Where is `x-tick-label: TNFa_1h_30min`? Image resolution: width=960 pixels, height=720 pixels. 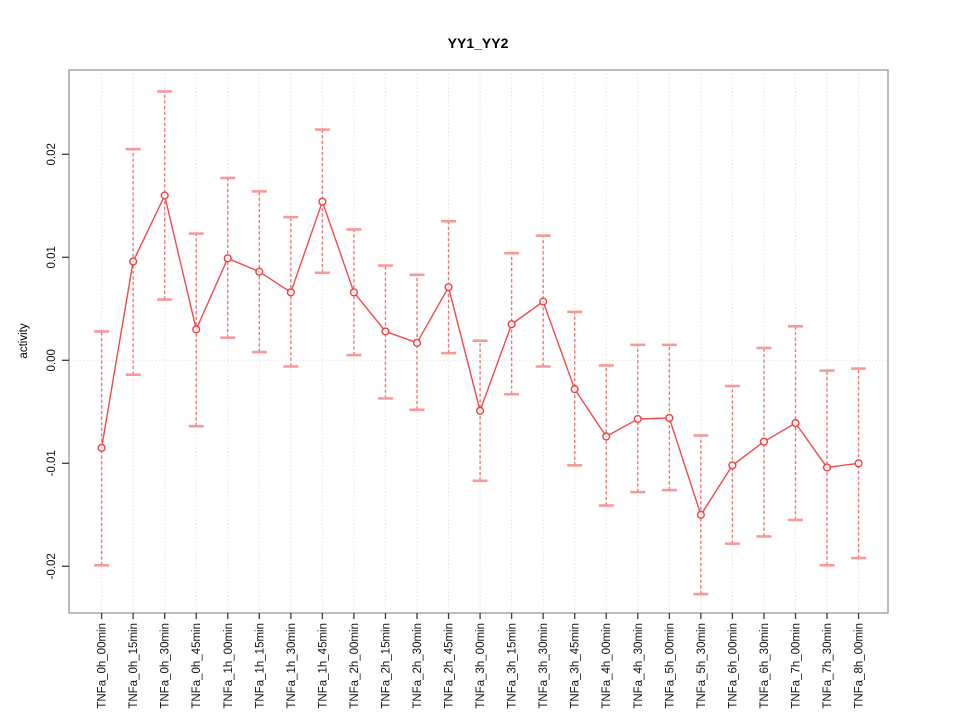 x-tick-label: TNFa_1h_30min is located at coordinates (292, 666).